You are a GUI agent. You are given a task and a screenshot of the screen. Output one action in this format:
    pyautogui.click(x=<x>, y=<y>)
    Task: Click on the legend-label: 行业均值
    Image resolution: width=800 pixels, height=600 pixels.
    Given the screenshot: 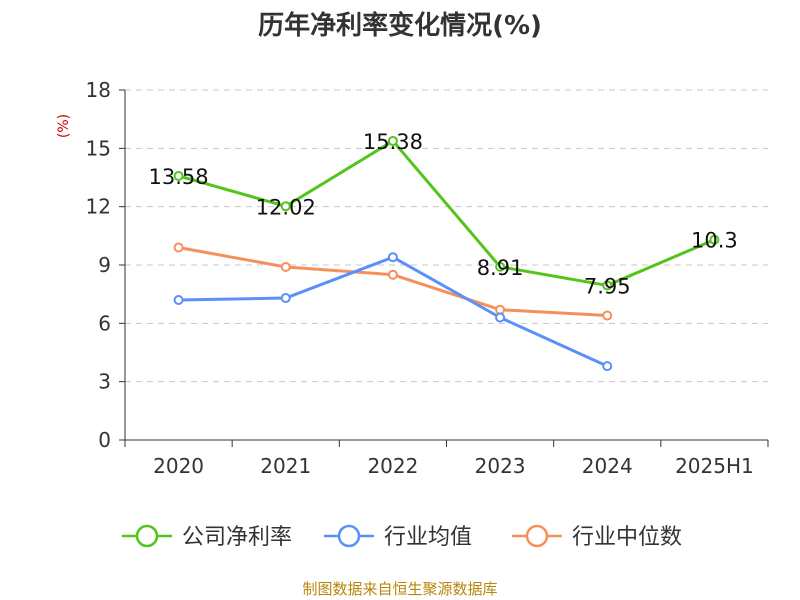 What is the action you would take?
    pyautogui.click(x=428, y=537)
    